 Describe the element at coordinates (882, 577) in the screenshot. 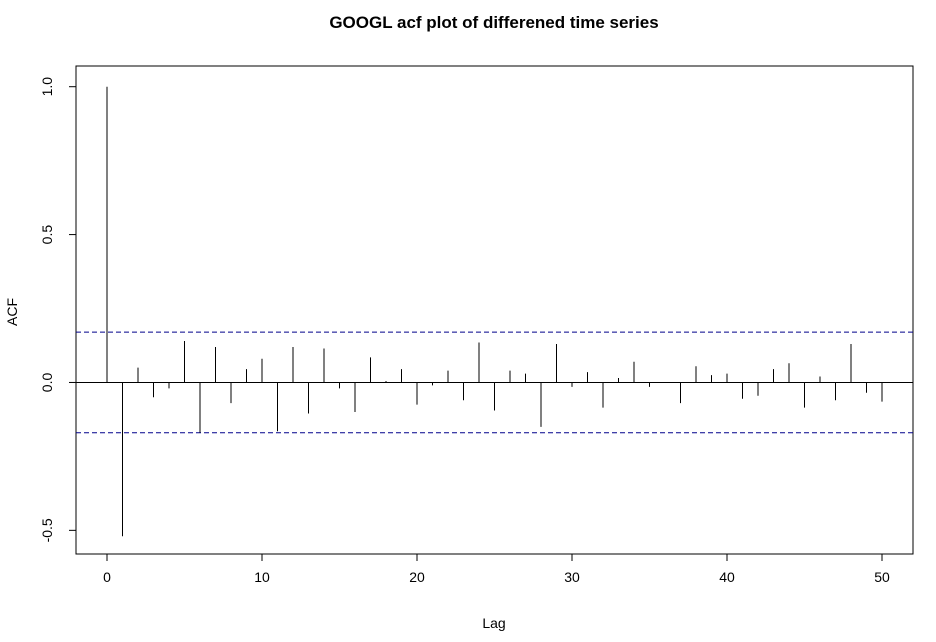

I see `x-tick-label: 50` at that location.